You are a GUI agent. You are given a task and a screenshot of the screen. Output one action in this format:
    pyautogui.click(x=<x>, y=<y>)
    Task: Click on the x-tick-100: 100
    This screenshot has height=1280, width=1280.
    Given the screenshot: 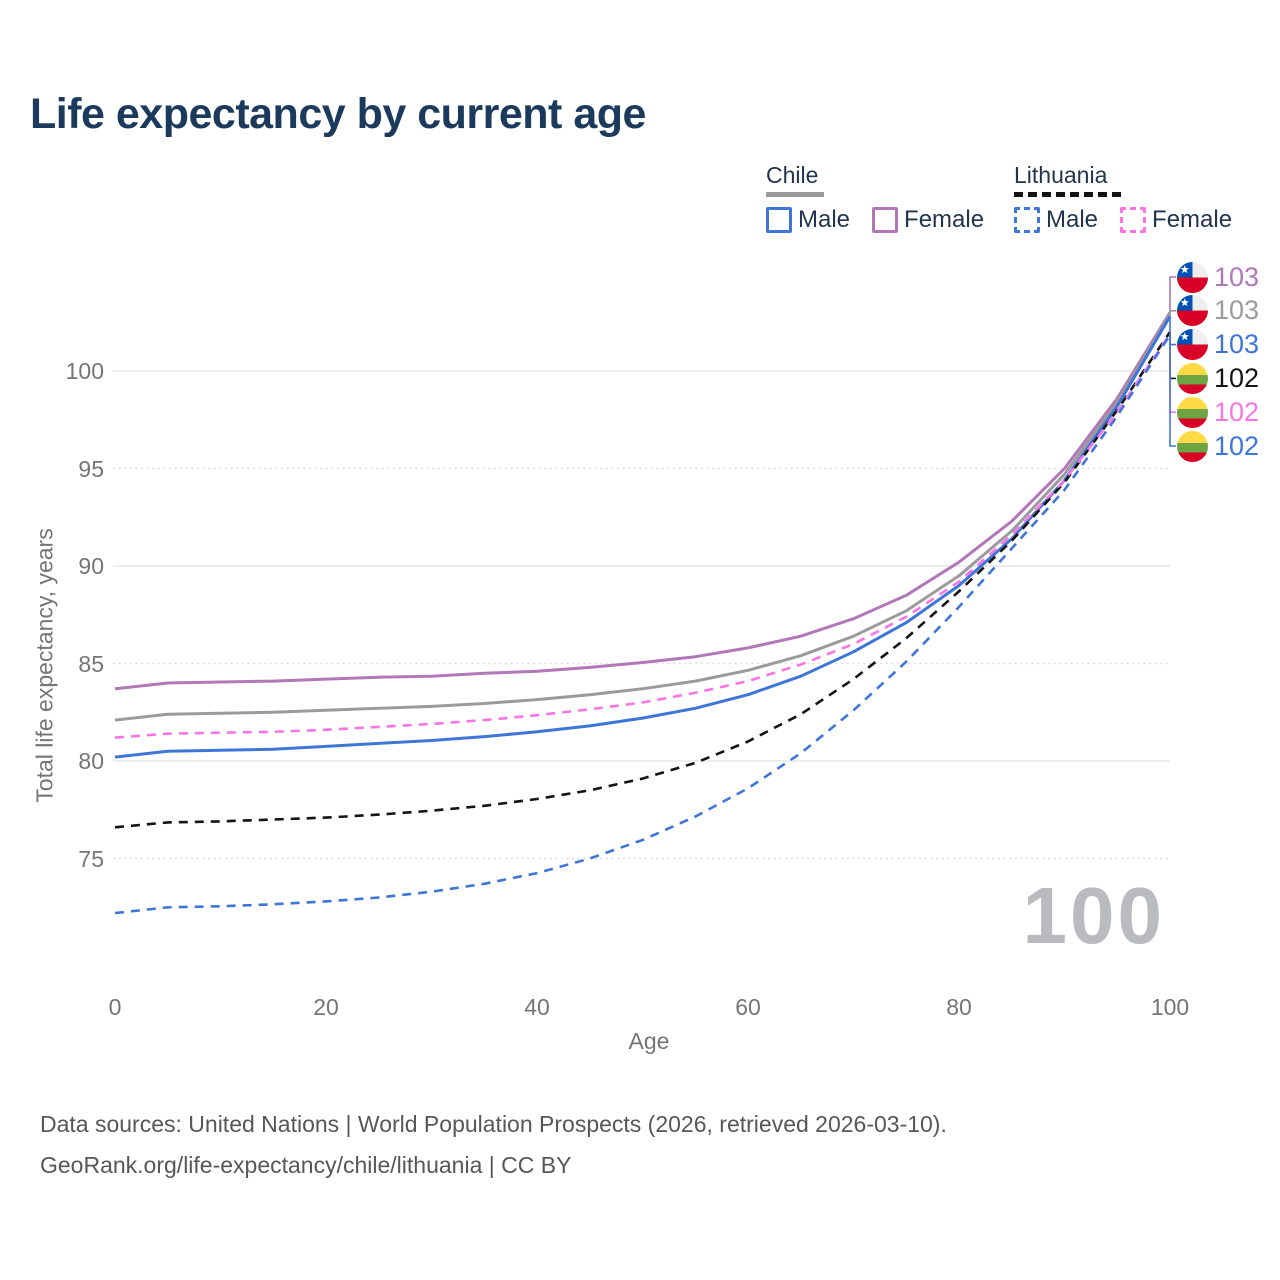 What is the action you would take?
    pyautogui.click(x=1170, y=1007)
    